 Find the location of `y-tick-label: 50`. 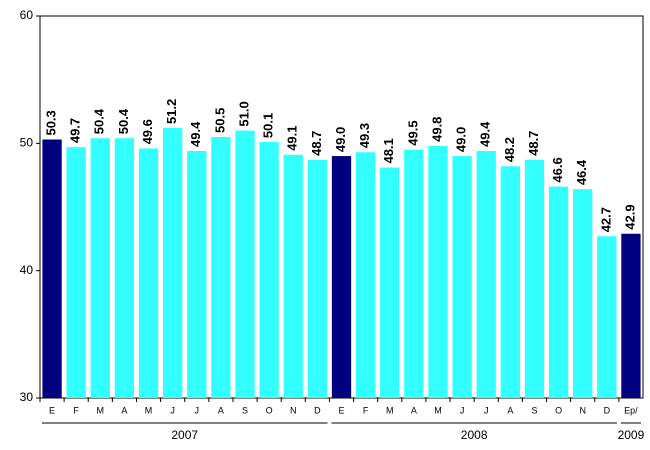

y-tick-label: 50 is located at coordinates (27, 143).